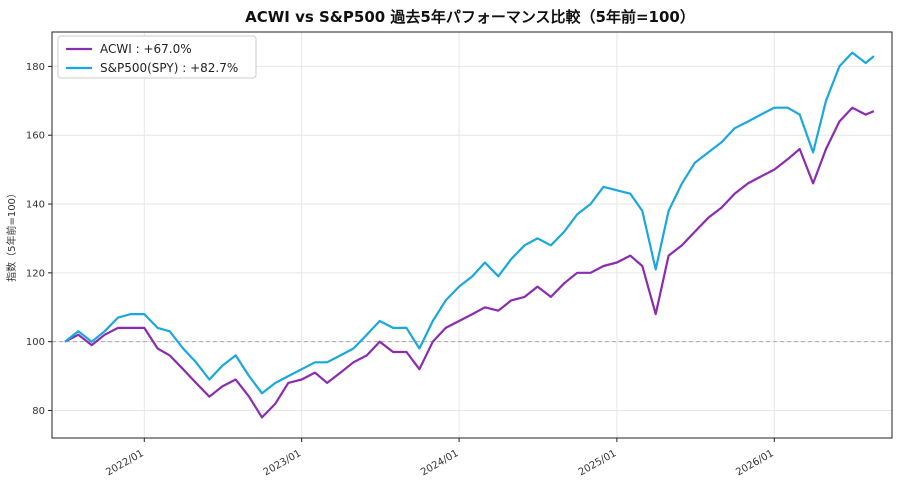 The image size is (900, 485). Describe the element at coordinates (39, 239) in the screenshot. I see `y-axis-ticks: 80 100 120 140 160 180` at that location.